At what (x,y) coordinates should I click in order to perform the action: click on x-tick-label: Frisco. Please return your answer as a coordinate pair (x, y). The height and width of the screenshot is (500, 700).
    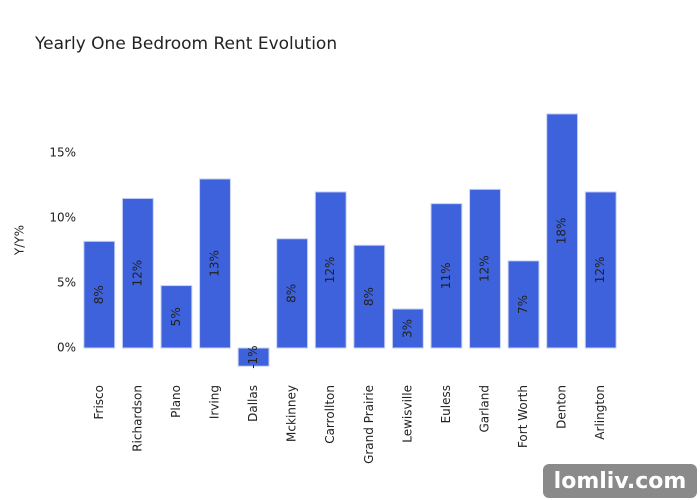
    Looking at the image, I should click on (99, 402).